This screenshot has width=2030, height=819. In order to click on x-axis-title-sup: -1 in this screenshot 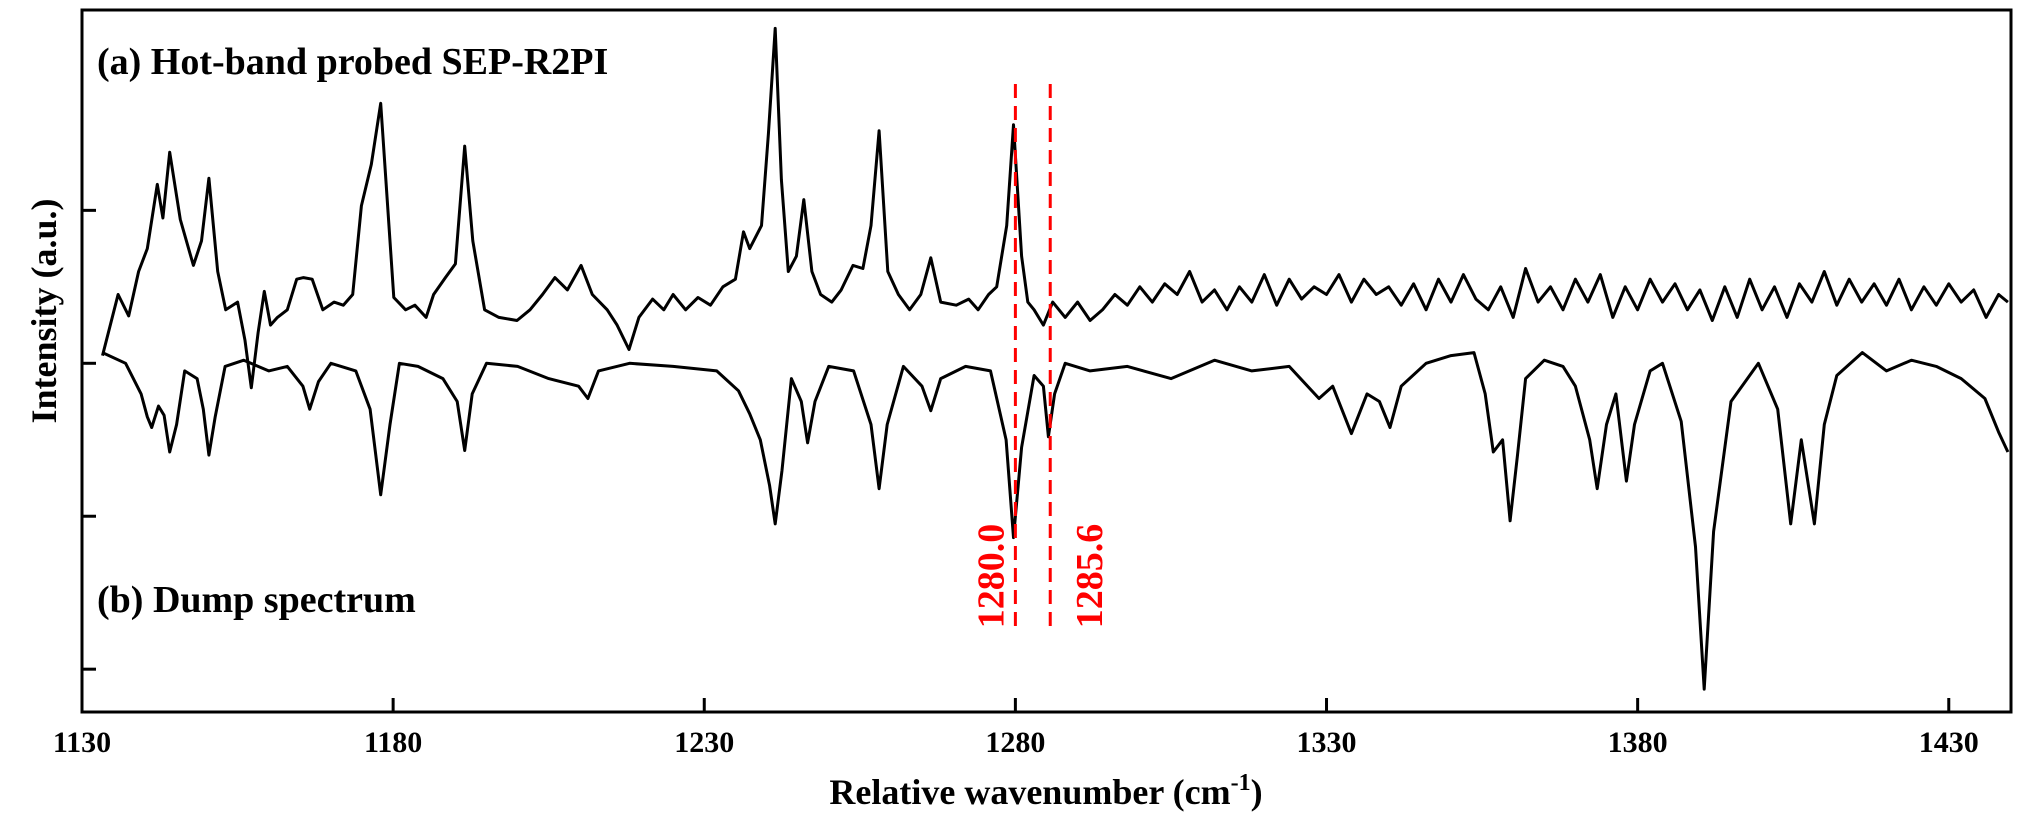, I will do `click(1241, 783)`.